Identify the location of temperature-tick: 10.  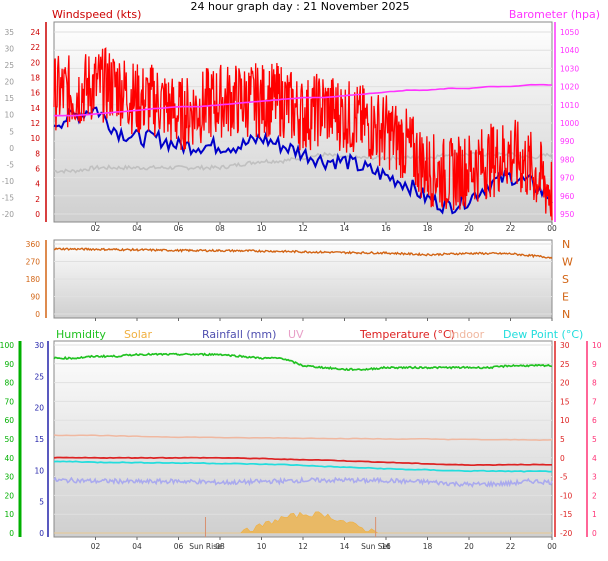
(565, 420).